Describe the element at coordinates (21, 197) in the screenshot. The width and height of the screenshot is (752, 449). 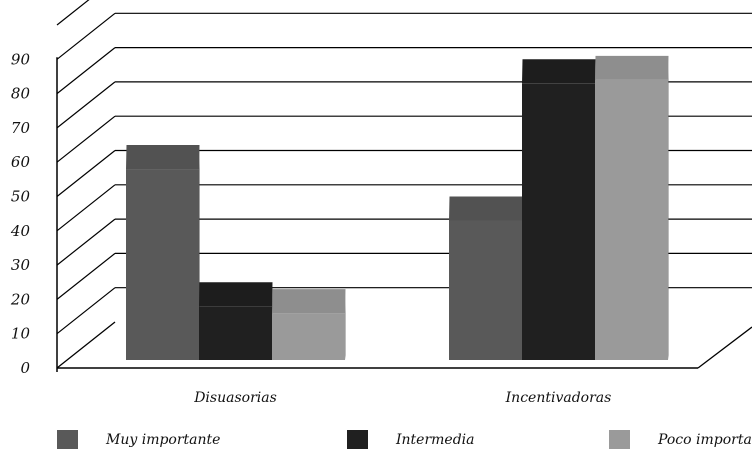
I see `y-tick-label: 50` at that location.